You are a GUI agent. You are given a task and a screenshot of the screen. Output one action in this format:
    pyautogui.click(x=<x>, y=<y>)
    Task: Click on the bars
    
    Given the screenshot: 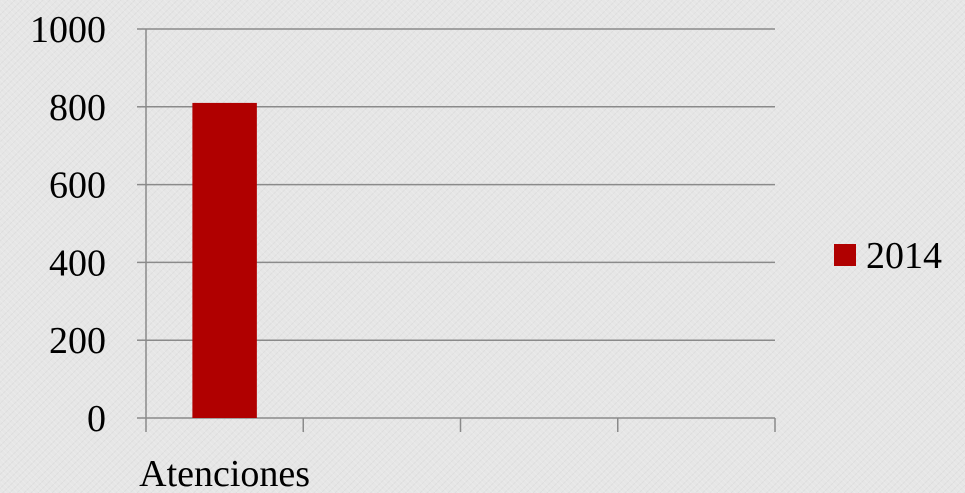 What is the action you would take?
    pyautogui.click(x=224, y=260)
    